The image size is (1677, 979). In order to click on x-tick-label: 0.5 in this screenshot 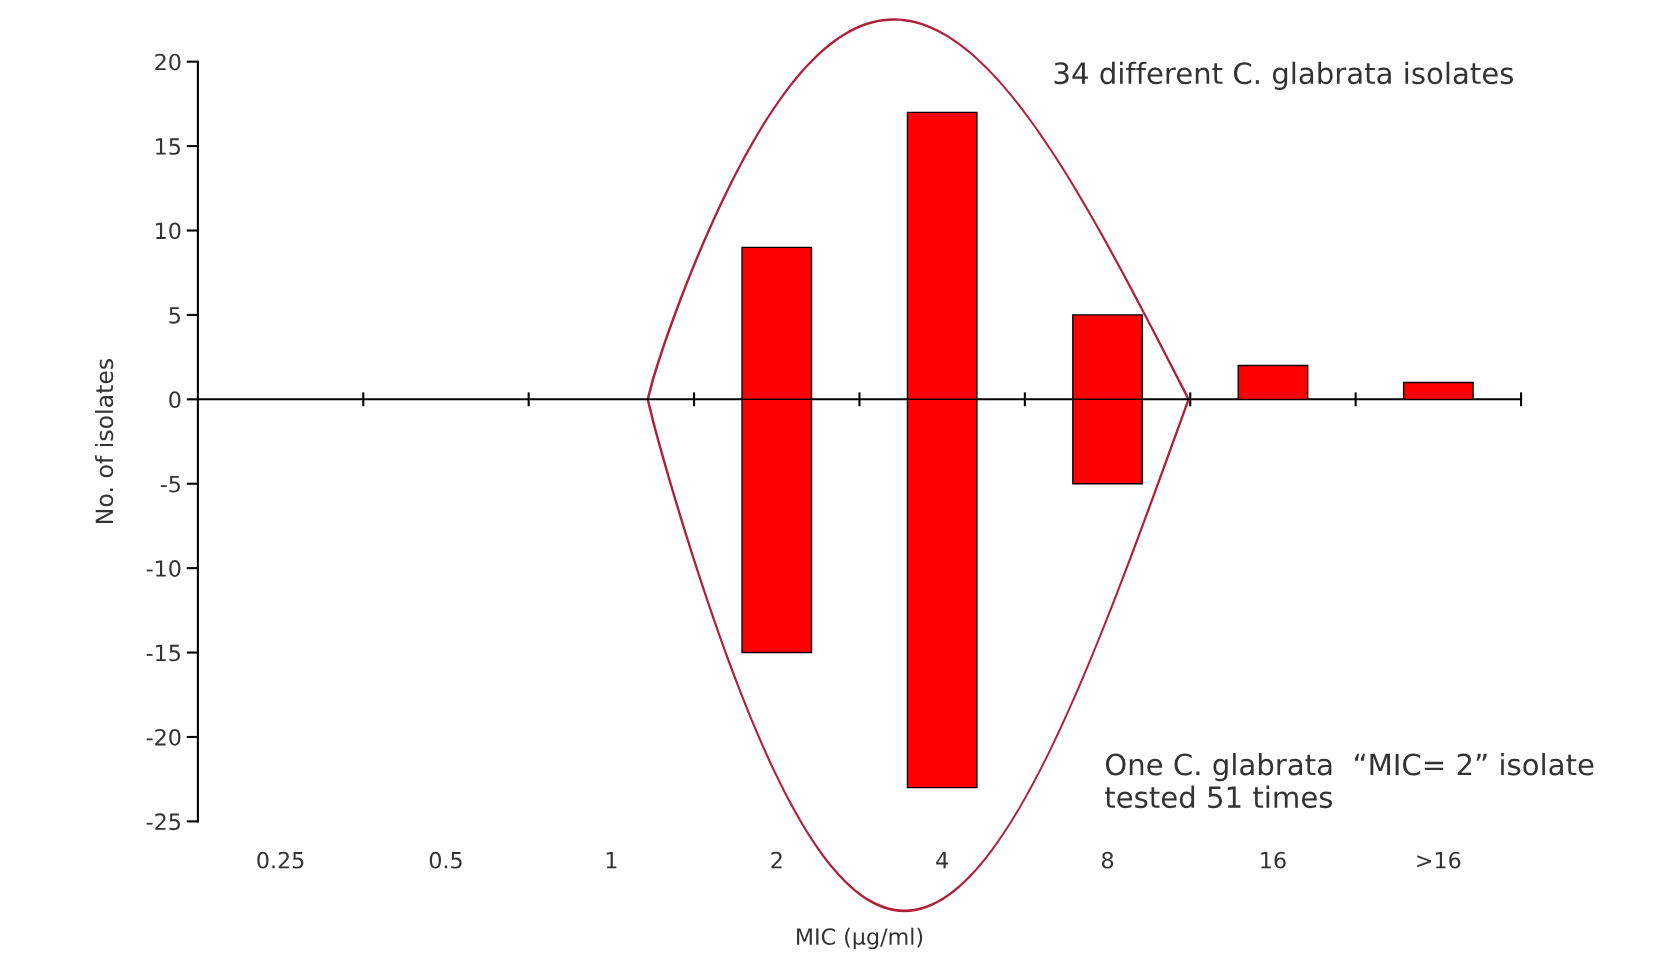, I will do `click(445, 860)`.